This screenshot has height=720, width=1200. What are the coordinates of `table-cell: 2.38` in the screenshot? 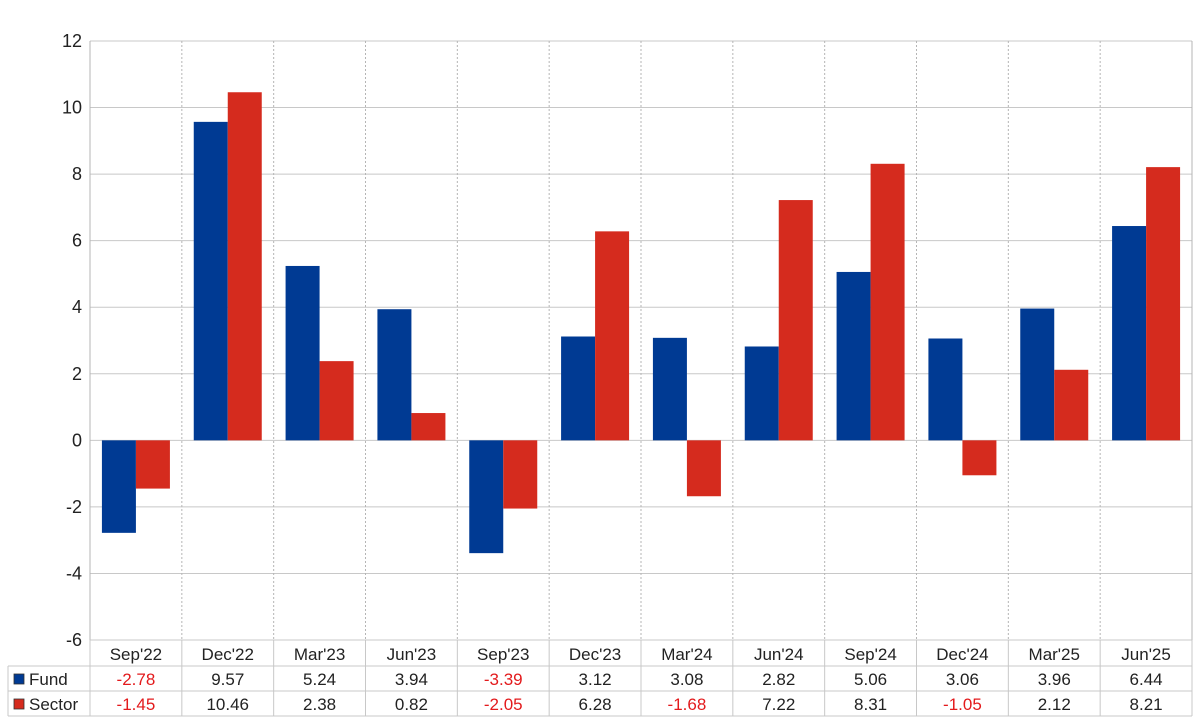 It's located at (319, 704).